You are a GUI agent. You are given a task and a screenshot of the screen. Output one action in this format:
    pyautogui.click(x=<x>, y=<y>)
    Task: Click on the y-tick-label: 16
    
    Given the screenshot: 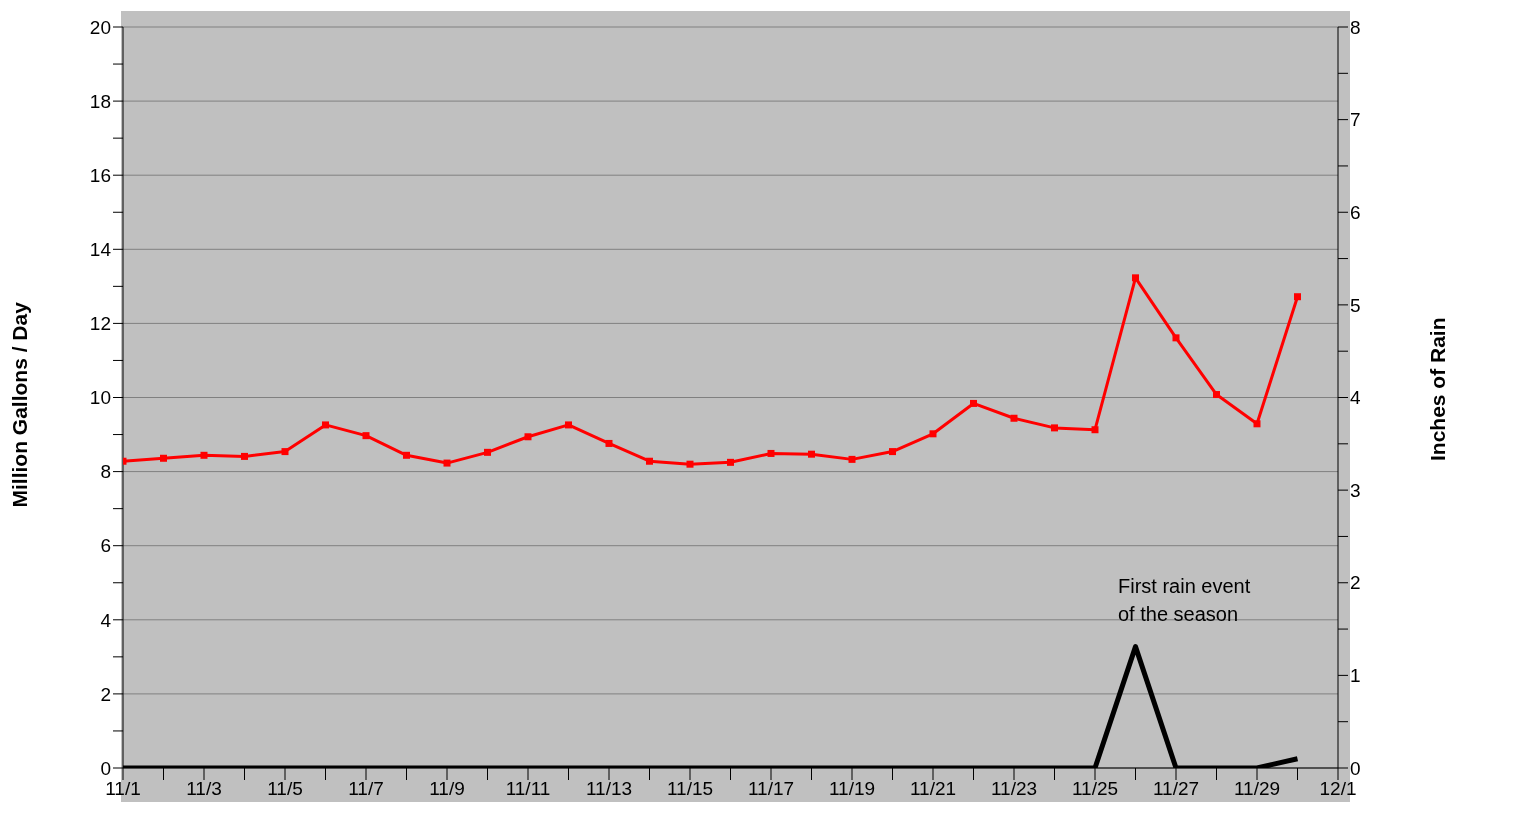 What is the action you would take?
    pyautogui.click(x=100, y=175)
    